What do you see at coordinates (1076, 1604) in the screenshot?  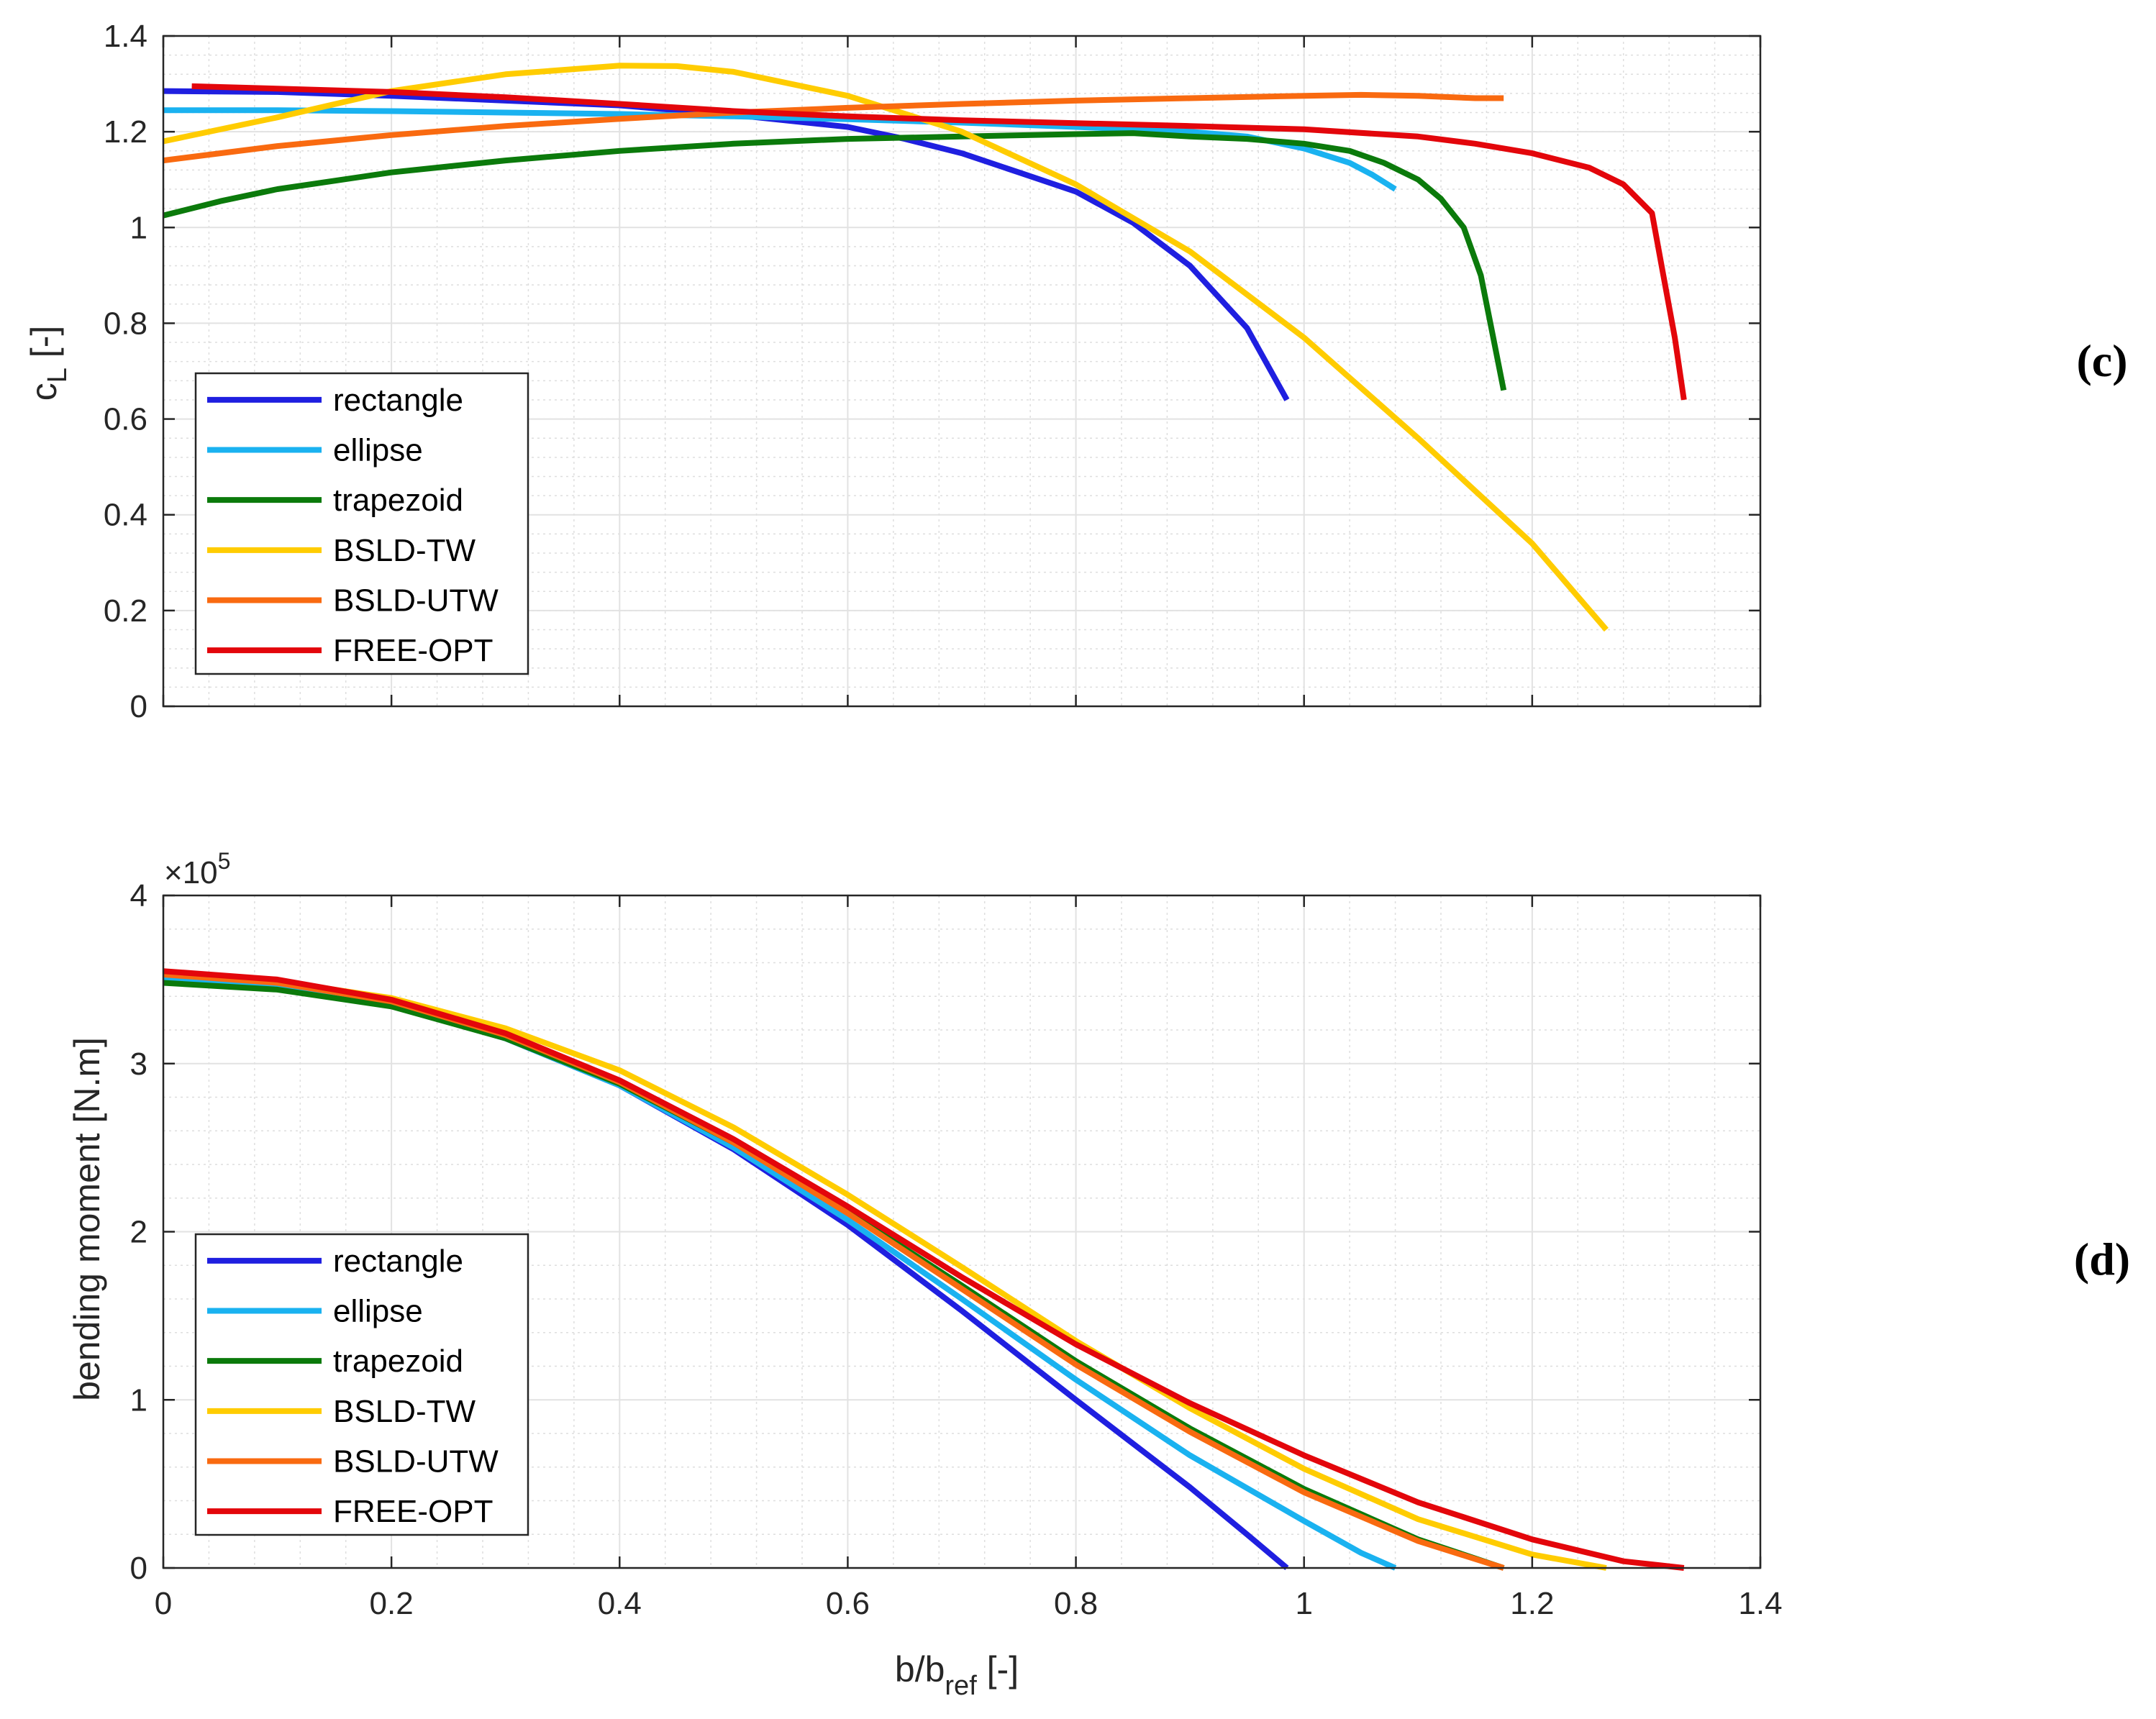 I see `x-tick-label: 0.8` at bounding box center [1076, 1604].